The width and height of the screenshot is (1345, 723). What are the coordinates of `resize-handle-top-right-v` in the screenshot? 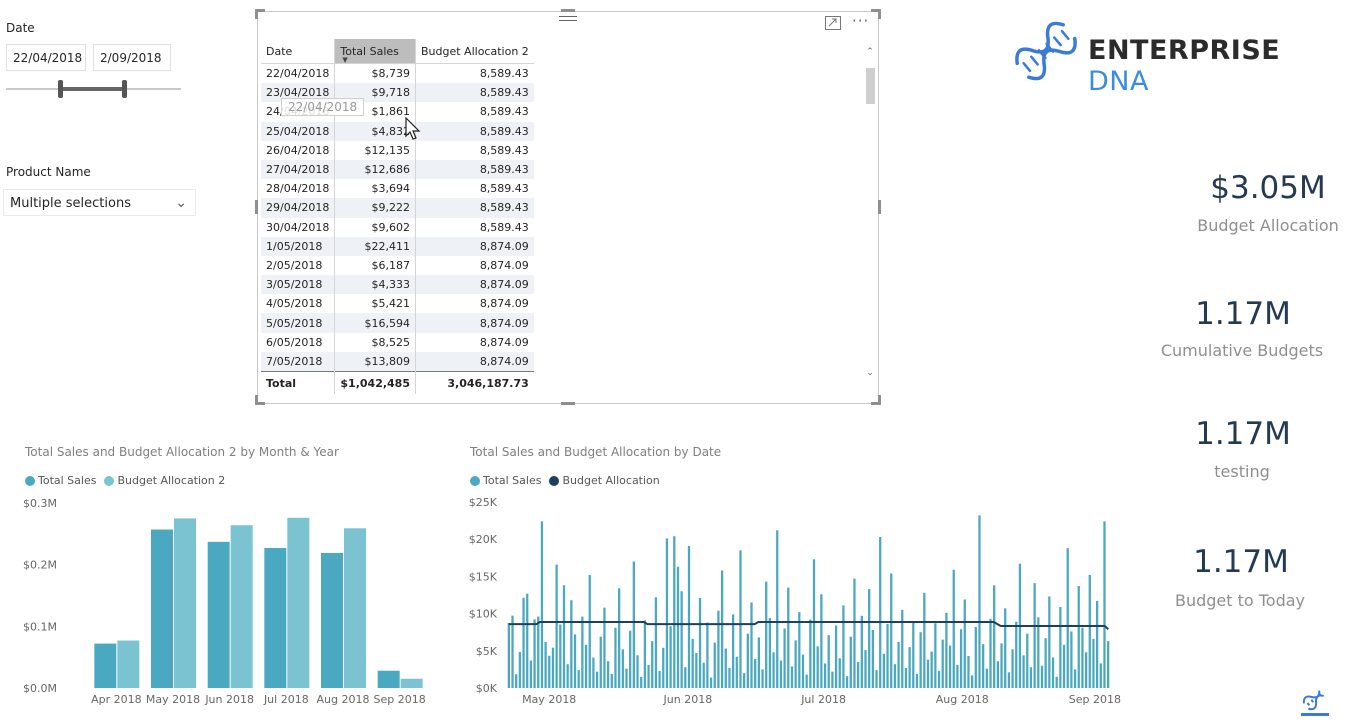 It's located at (879, 14).